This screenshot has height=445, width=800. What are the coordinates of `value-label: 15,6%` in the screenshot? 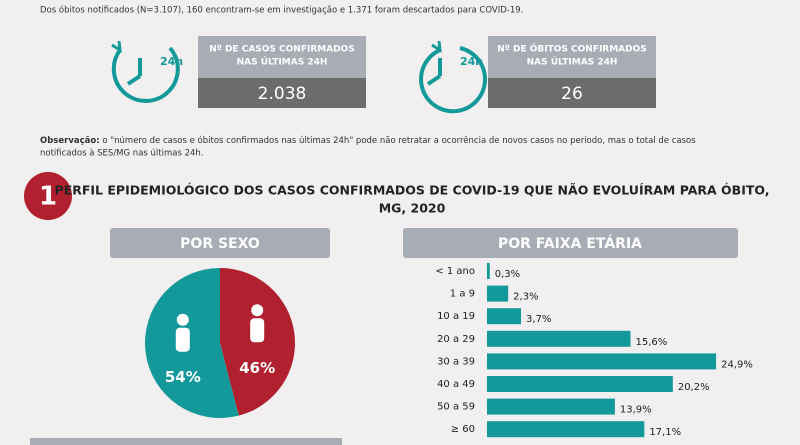 It's located at (652, 342).